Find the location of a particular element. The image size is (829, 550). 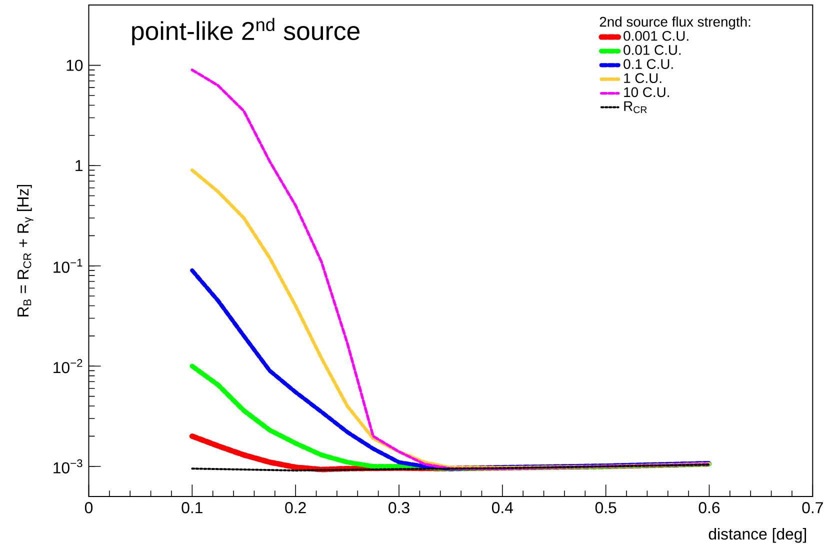

legend-title: 2nd source flux strength: is located at coordinates (675, 23).